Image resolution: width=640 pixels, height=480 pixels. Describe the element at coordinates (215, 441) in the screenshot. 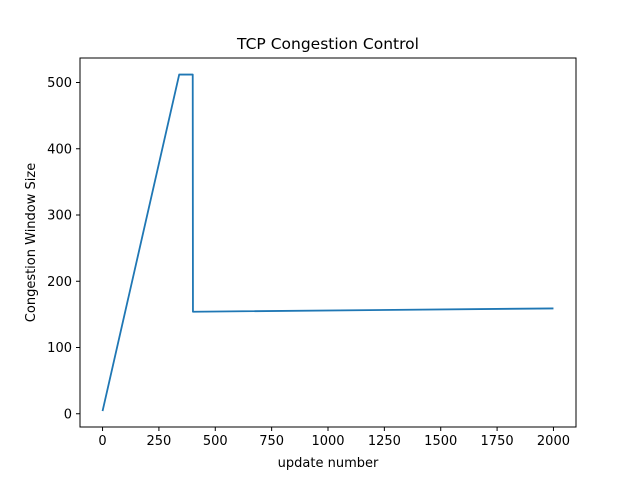

I see `x-tick-label: 500` at that location.